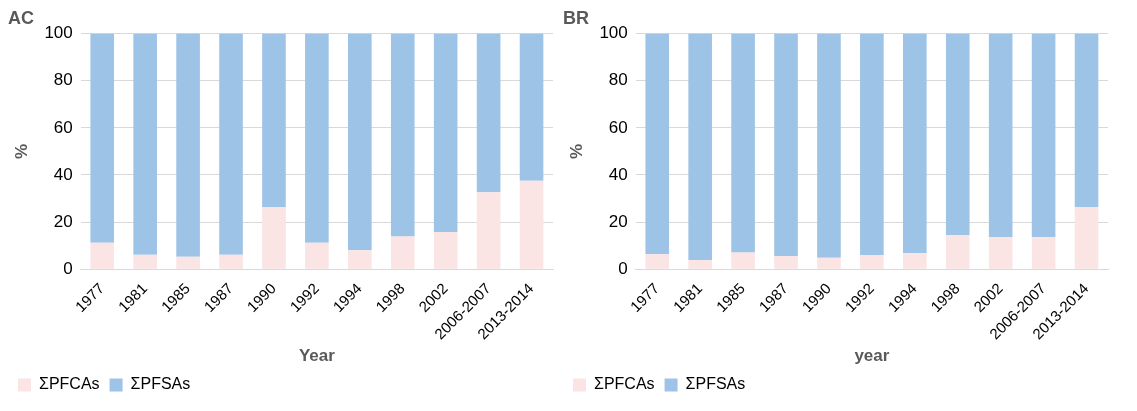 The height and width of the screenshot is (411, 1137). I want to click on x-axis-title: year, so click(872, 356).